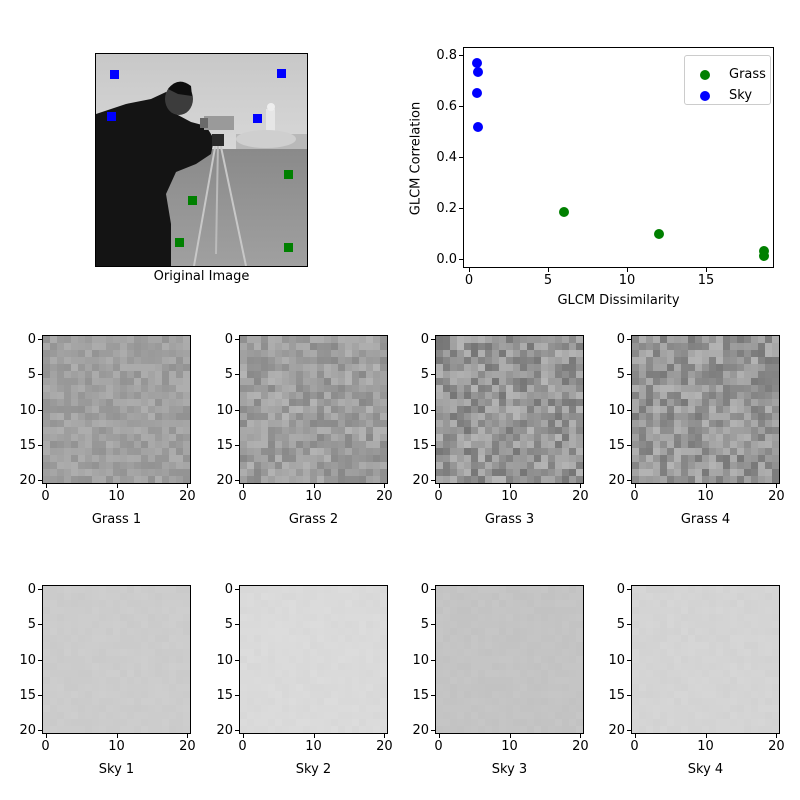 The image size is (800, 800). Describe the element at coordinates (509, 409) in the screenshot. I see `grass-patch-pixels` at that location.